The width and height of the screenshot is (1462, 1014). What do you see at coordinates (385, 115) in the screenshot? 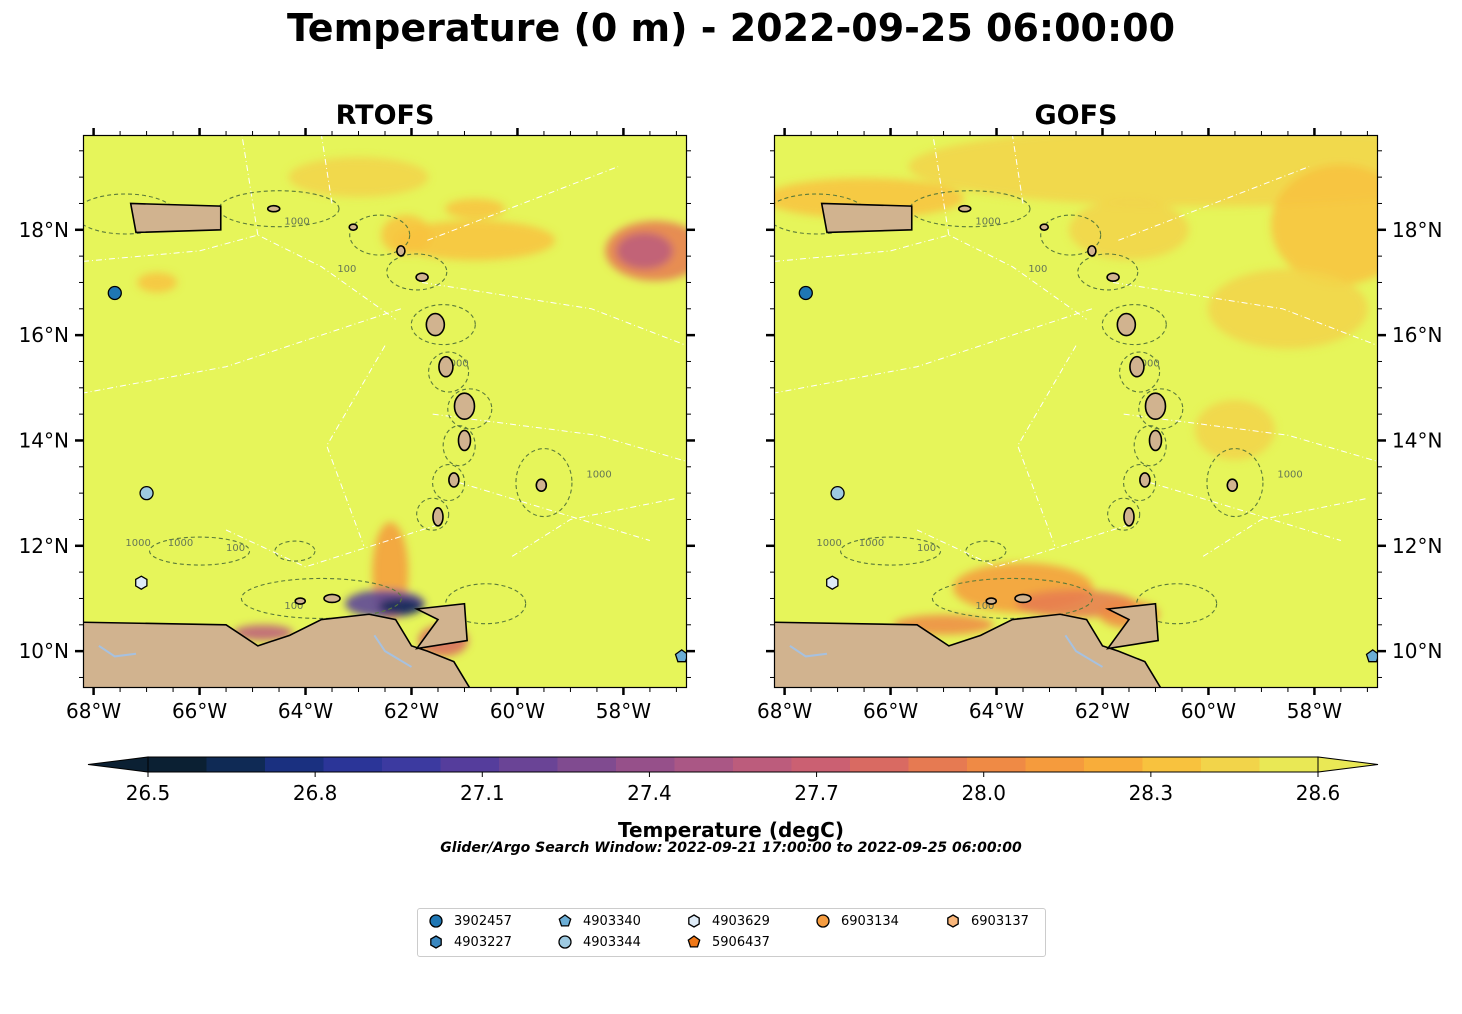
I see `panel-title-rtofs: RTOFS` at bounding box center [385, 115].